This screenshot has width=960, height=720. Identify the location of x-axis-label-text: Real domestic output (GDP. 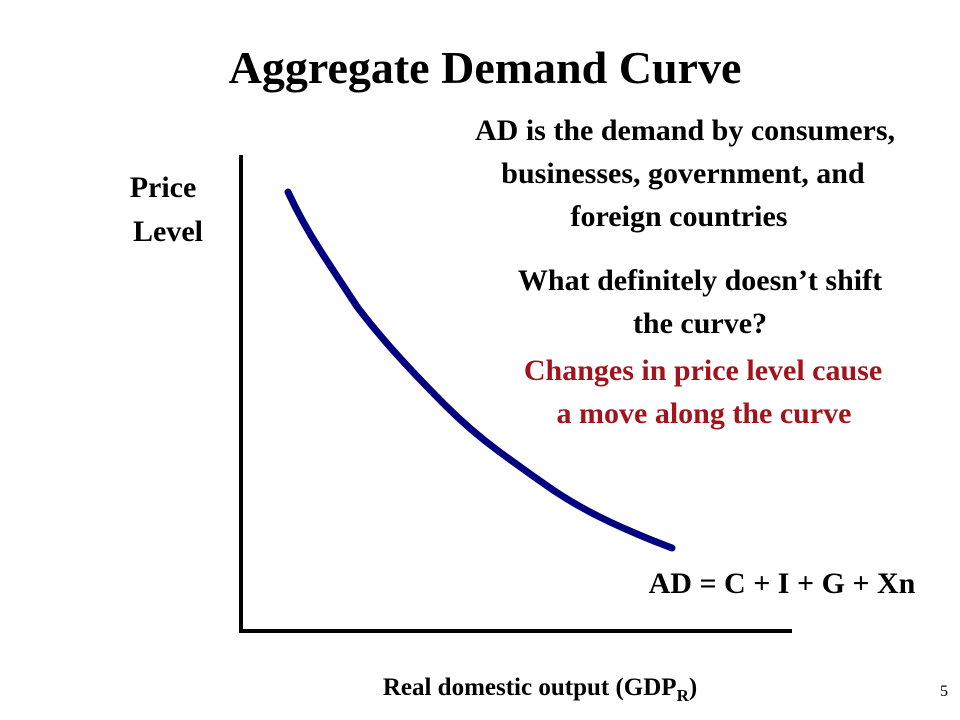
(530, 687).